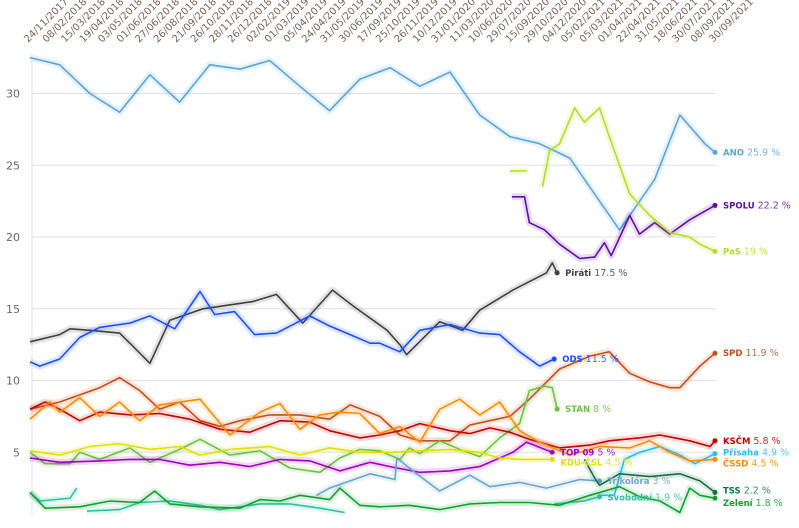 This screenshot has width=799, height=528. I want to click on series-value: 5 %, so click(604, 452).